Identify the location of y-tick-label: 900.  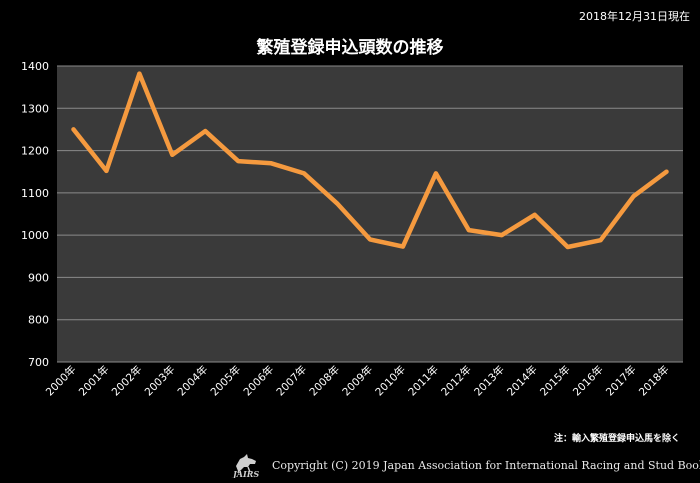
(38, 277).